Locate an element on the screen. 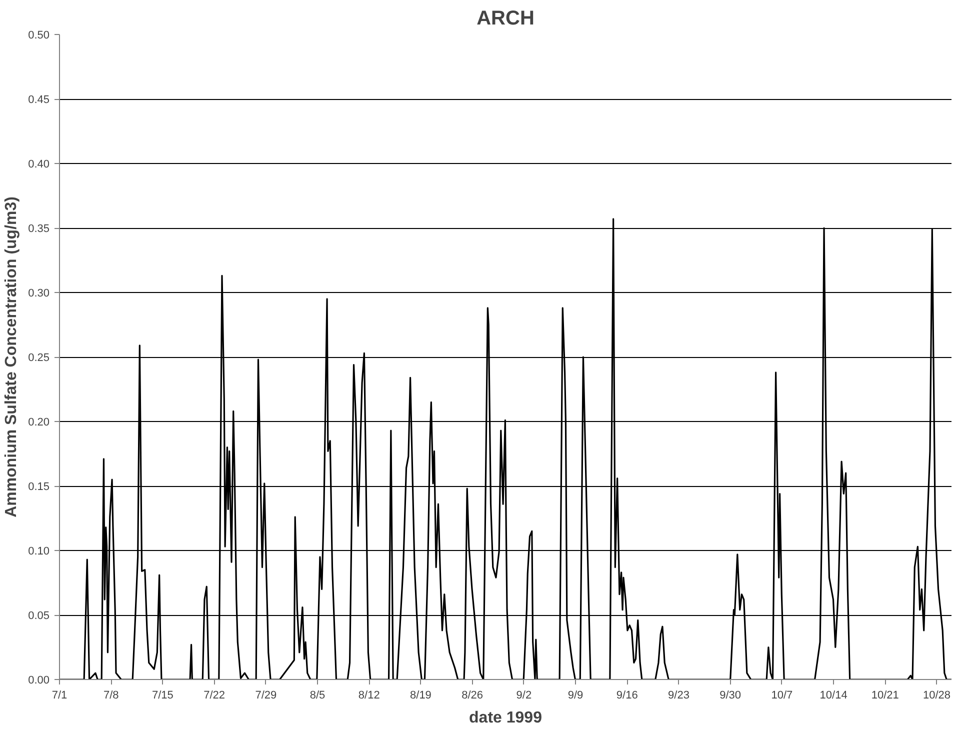 The image size is (953, 729). y-axis-title: Ammonium Sulfate Concentration (ug/m3) is located at coordinates (11, 357).